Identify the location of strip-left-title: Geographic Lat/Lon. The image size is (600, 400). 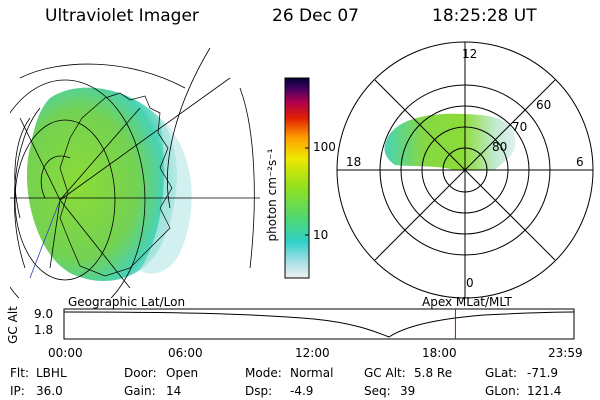
(127, 302).